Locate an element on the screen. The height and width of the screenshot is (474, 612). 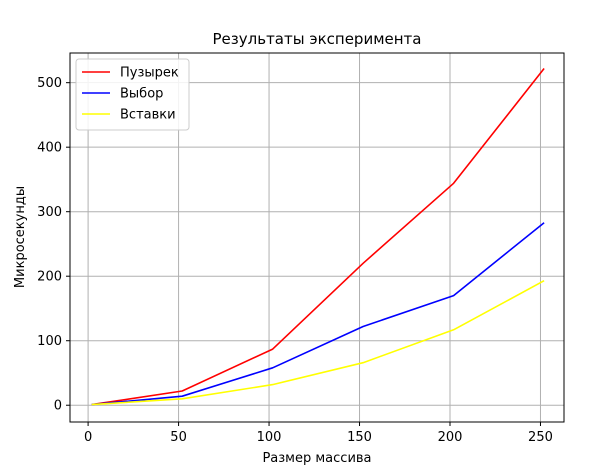
legend: Пузырек Выбор Вставки is located at coordinates (132, 94).